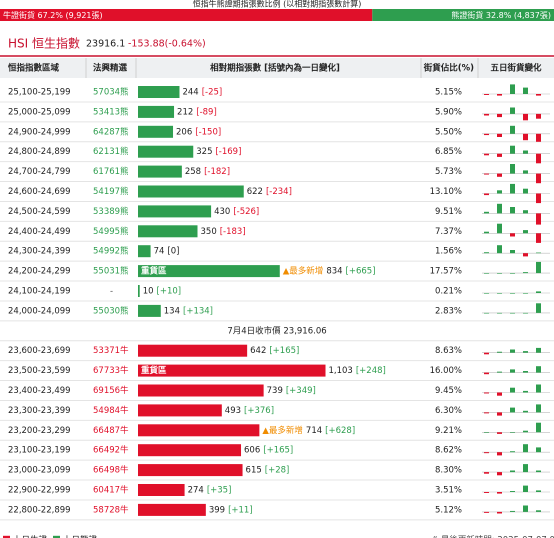 The height and width of the screenshot is (538, 554). Describe the element at coordinates (448, 112) in the screenshot. I see `share: 5.90%` at that location.